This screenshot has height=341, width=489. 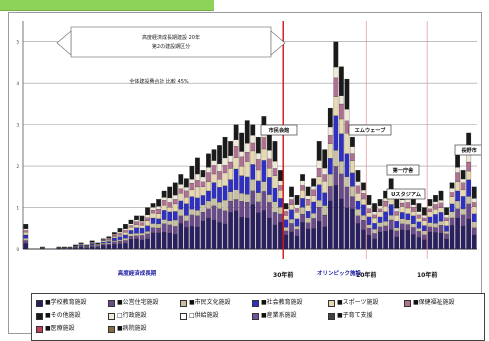 I want to click on legend-label: ■社会教育施設, so click(x=282, y=303).